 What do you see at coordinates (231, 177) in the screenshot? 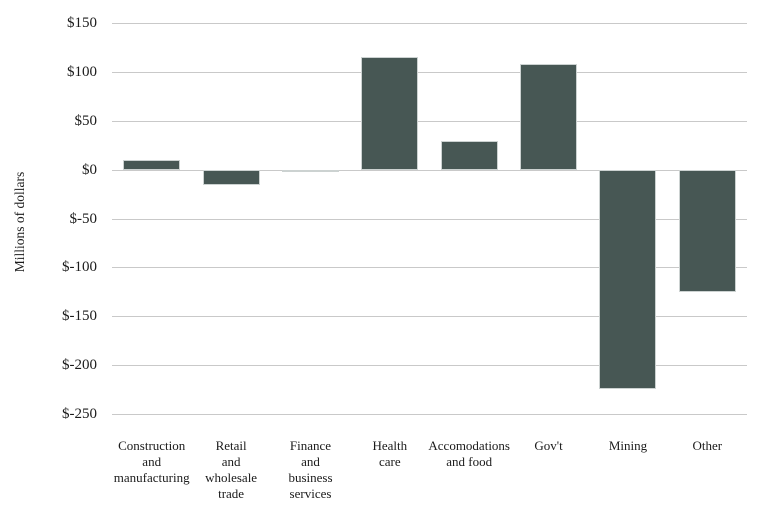
I see `bar-retail-and-wholesale-trade` at bounding box center [231, 177].